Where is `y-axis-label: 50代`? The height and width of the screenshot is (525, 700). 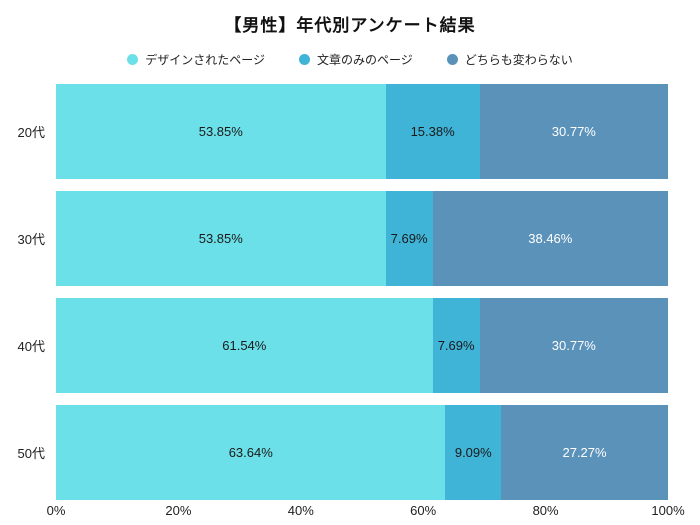 y-axis-label: 50代 is located at coordinates (31, 453).